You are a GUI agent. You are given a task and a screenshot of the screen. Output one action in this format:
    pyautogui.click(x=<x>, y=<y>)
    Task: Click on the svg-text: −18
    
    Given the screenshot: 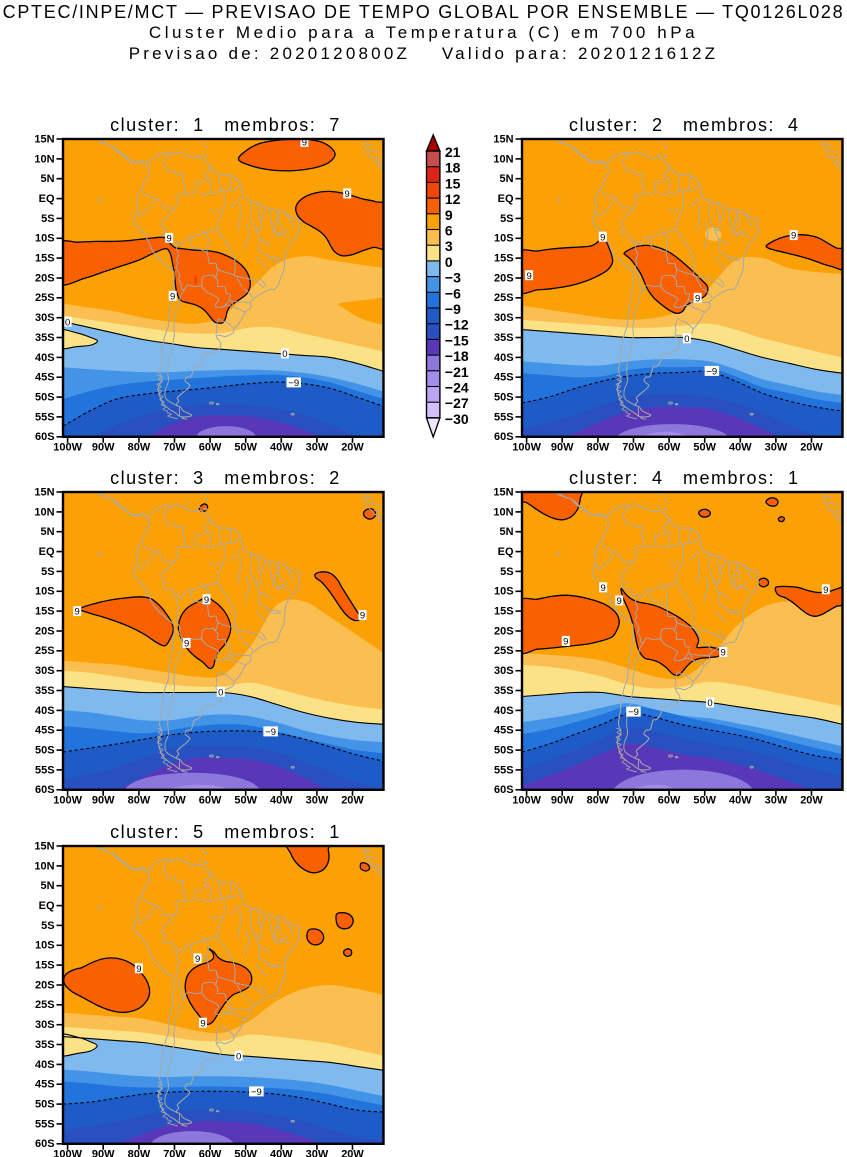 What is the action you would take?
    pyautogui.click(x=457, y=356)
    